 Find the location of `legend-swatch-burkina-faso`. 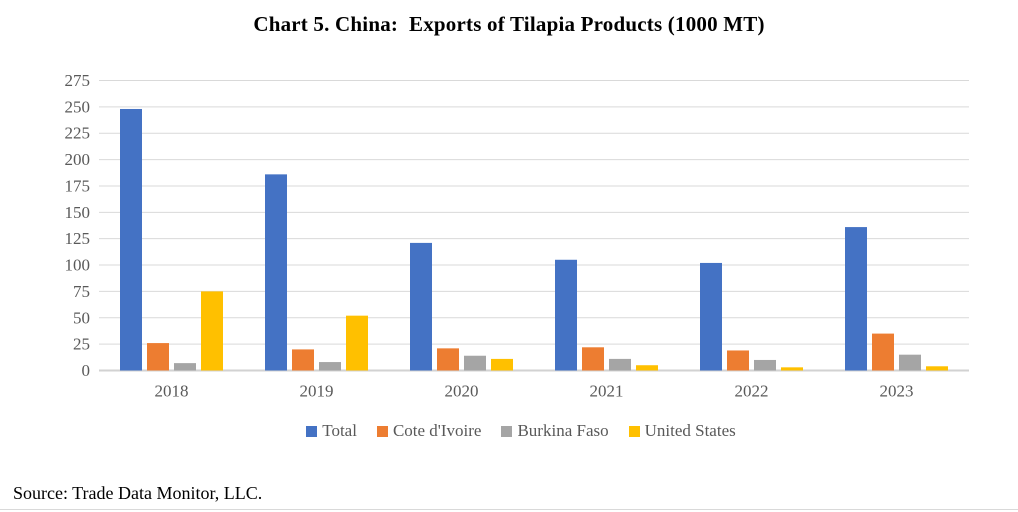

legend-swatch-burkina-faso is located at coordinates (507, 431).